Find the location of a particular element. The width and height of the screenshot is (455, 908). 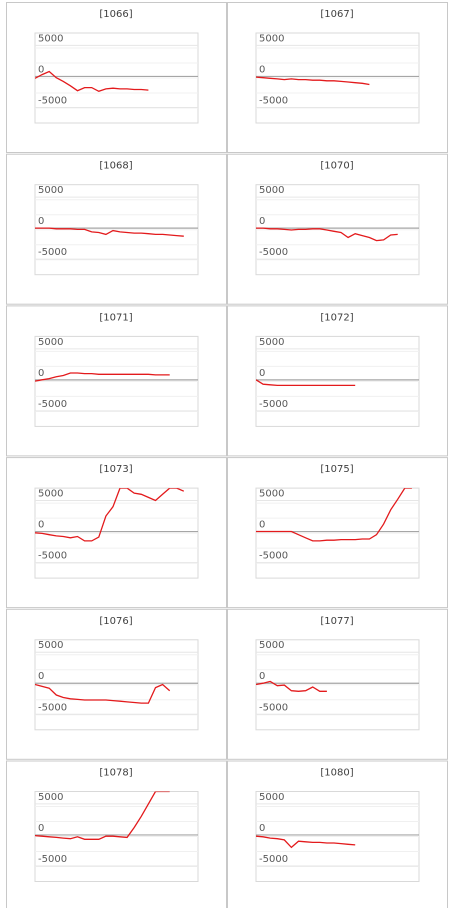

chart-title: [1071] is located at coordinates (115, 317).